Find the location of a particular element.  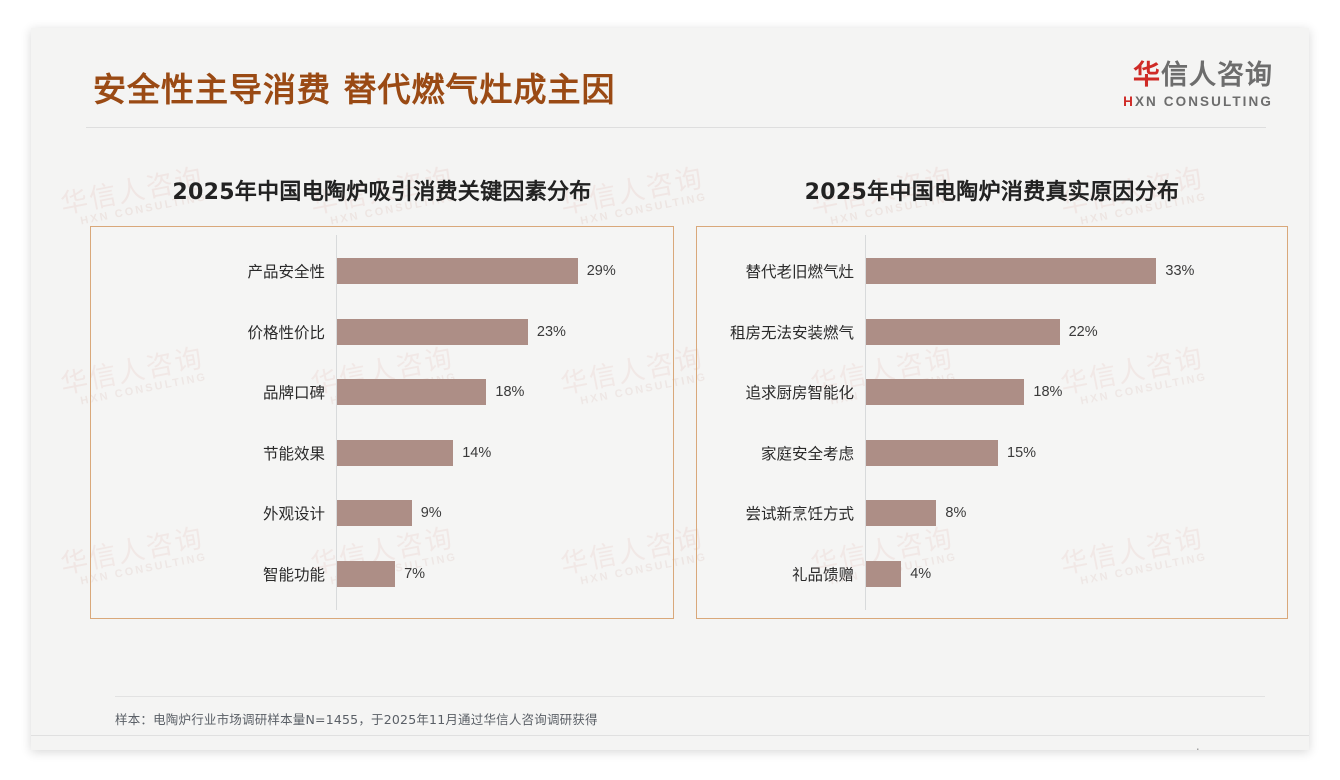

bar-track: 29% is located at coordinates (504, 271).